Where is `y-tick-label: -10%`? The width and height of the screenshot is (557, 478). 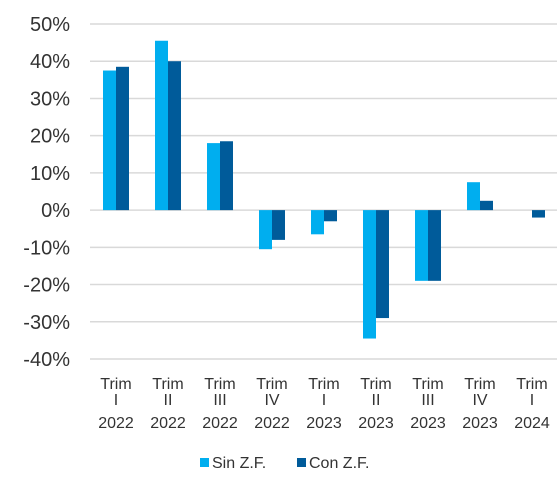 y-tick-label: -10% is located at coordinates (46, 248).